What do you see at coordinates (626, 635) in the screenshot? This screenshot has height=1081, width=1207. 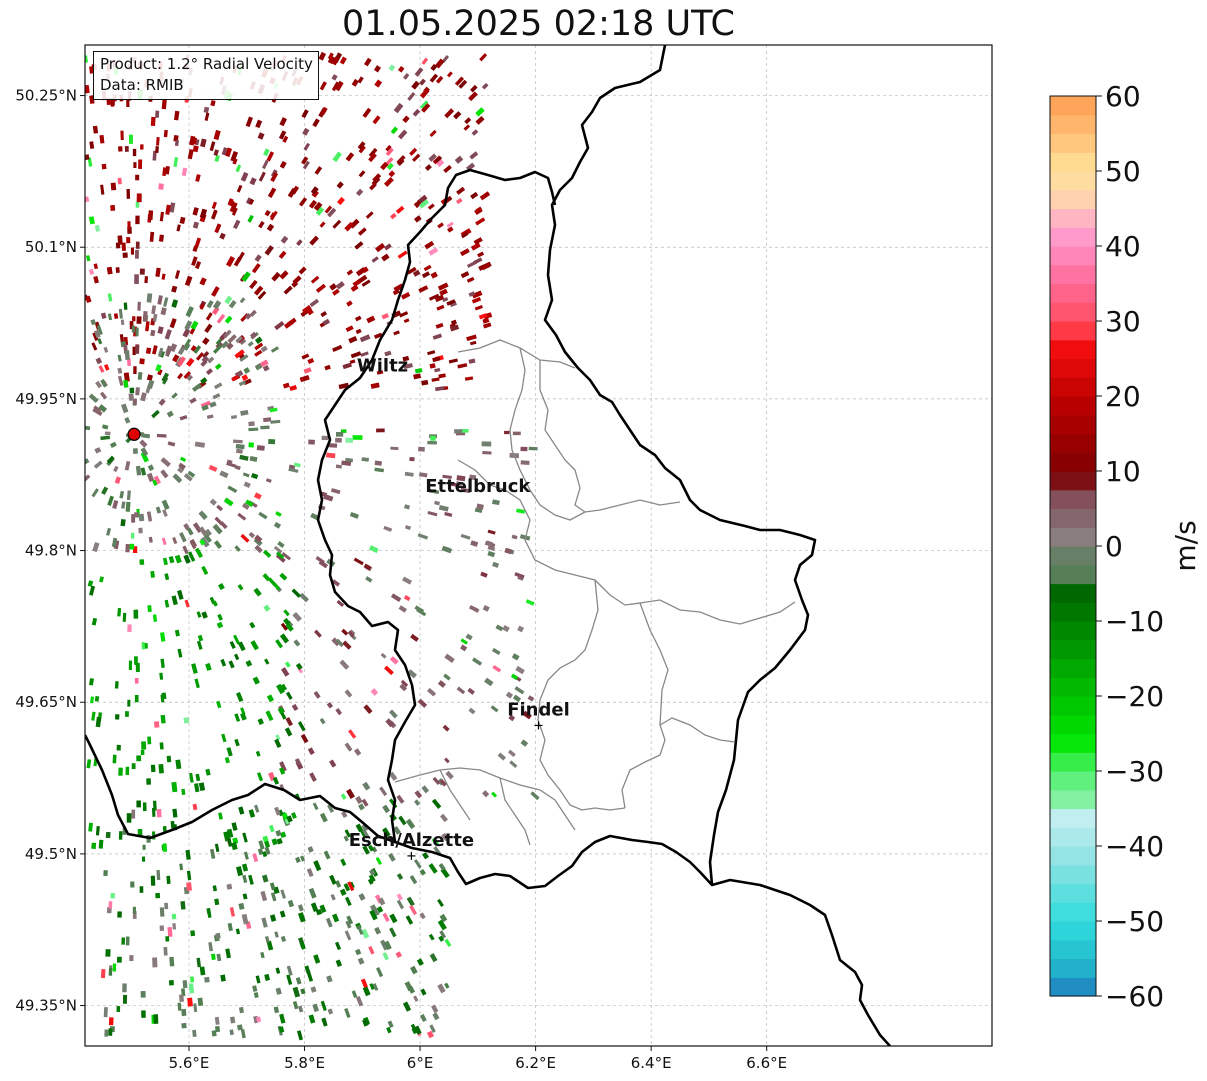 I see `district-border` at bounding box center [626, 635].